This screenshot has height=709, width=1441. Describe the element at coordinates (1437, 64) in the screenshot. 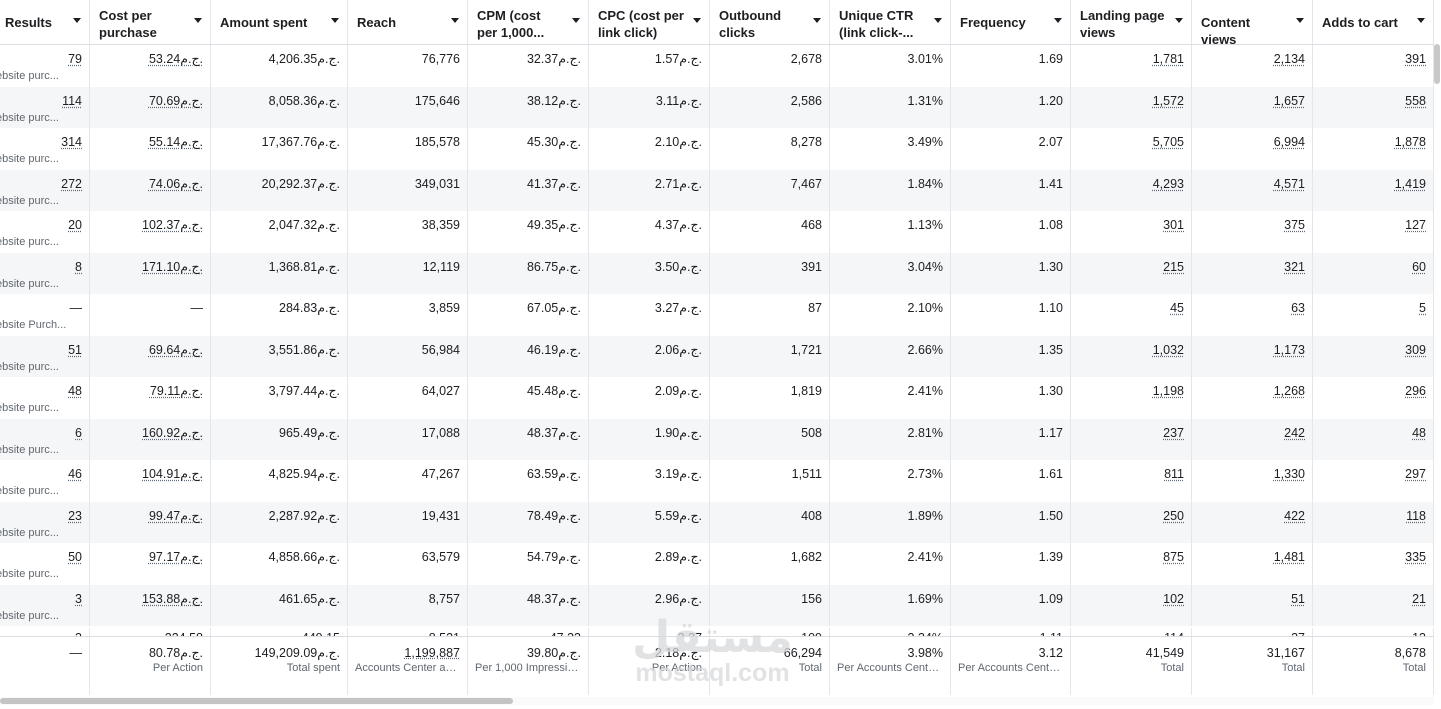

I see `vertical-scroll-thumb` at that location.